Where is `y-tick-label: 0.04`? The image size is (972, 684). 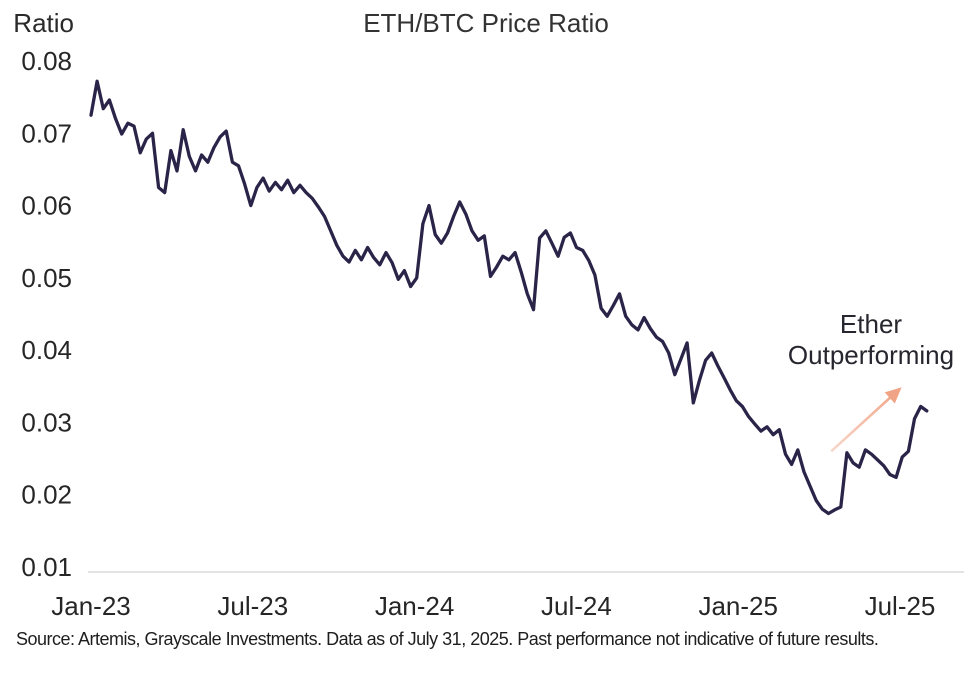 y-tick-label: 0.04 is located at coordinates (46, 350).